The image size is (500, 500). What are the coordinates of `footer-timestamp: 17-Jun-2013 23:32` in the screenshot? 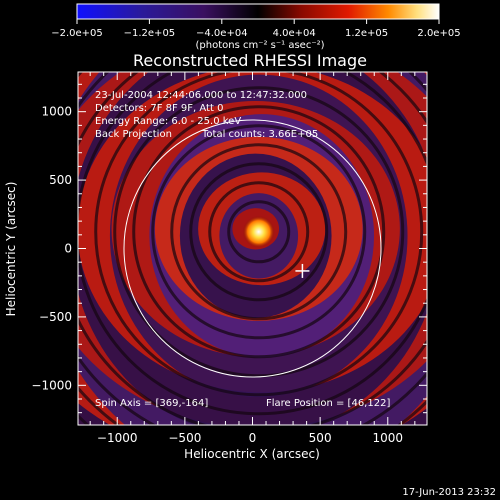 It's located at (449, 492).